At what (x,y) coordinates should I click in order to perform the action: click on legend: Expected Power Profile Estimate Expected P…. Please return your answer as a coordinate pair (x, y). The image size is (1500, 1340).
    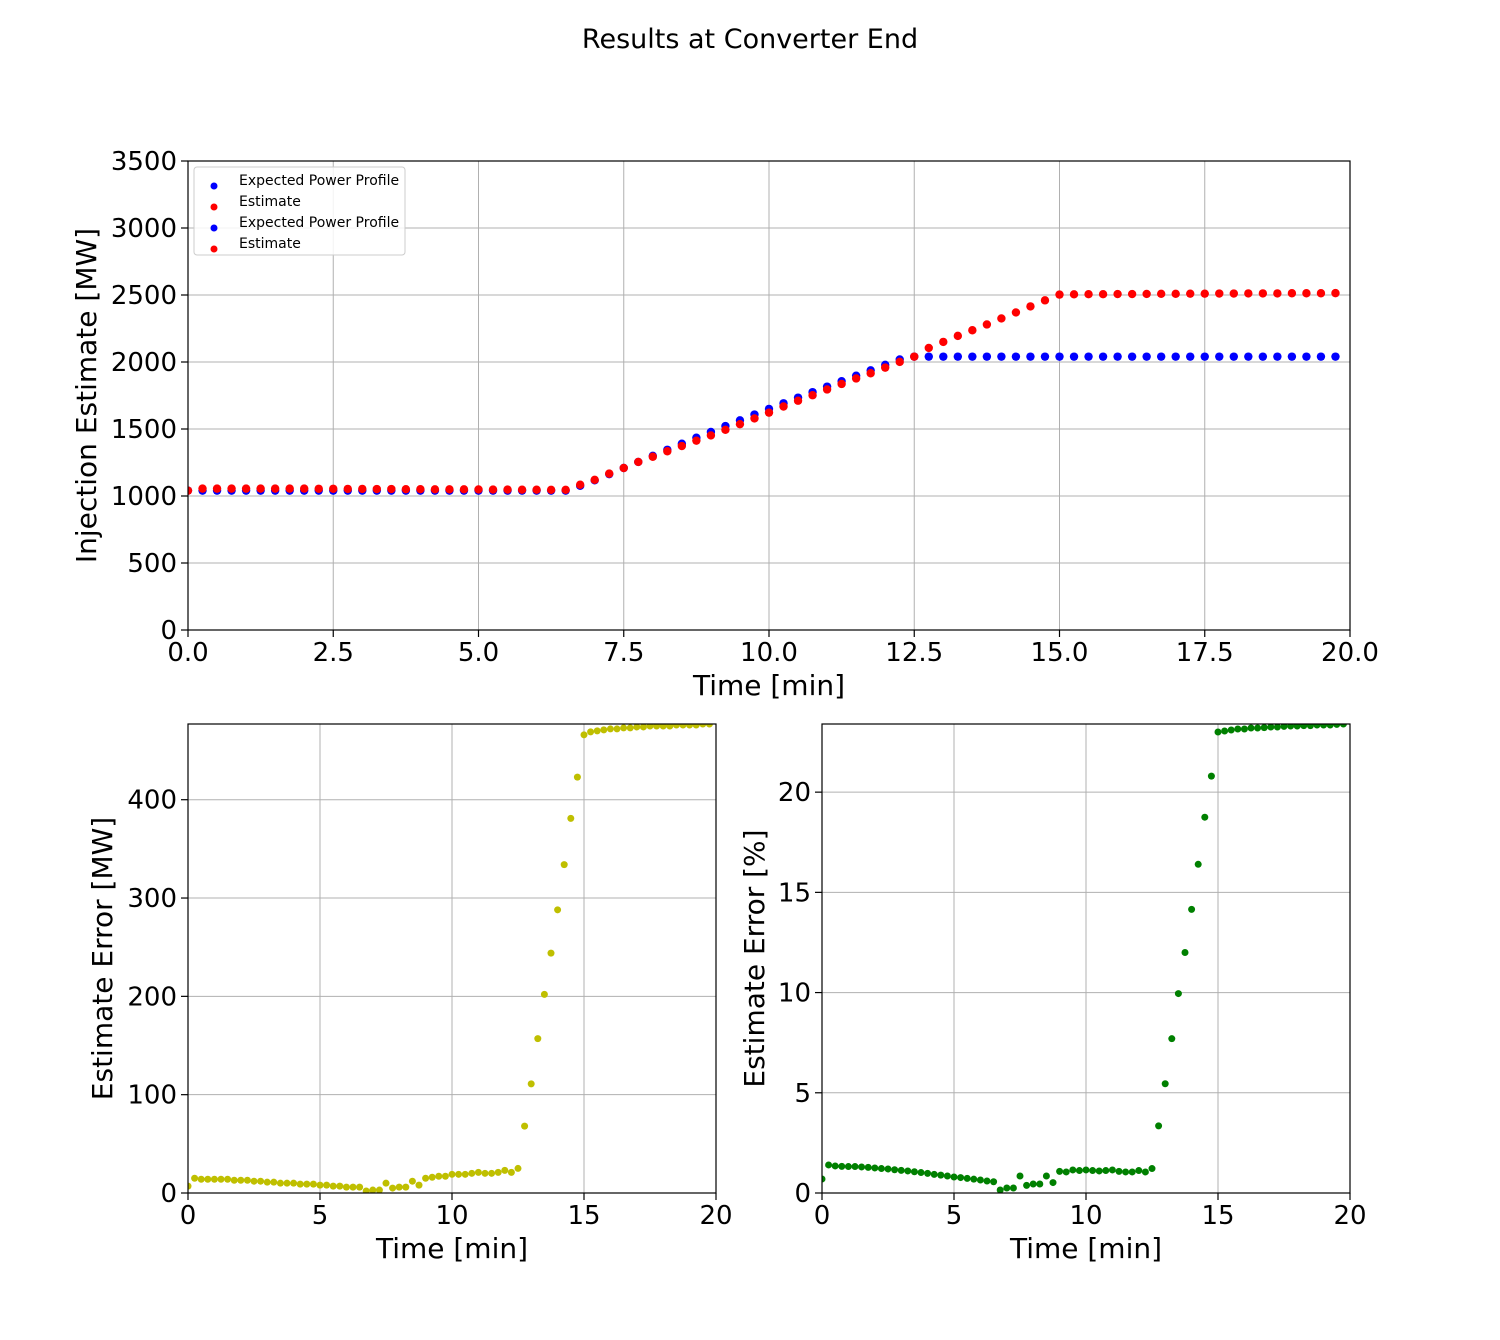
    Looking at the image, I should click on (299, 211).